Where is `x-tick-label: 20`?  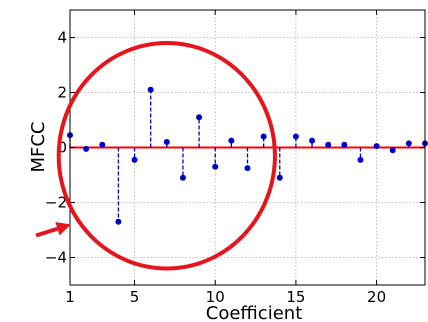
x-tick-label: 20 is located at coordinates (376, 297).